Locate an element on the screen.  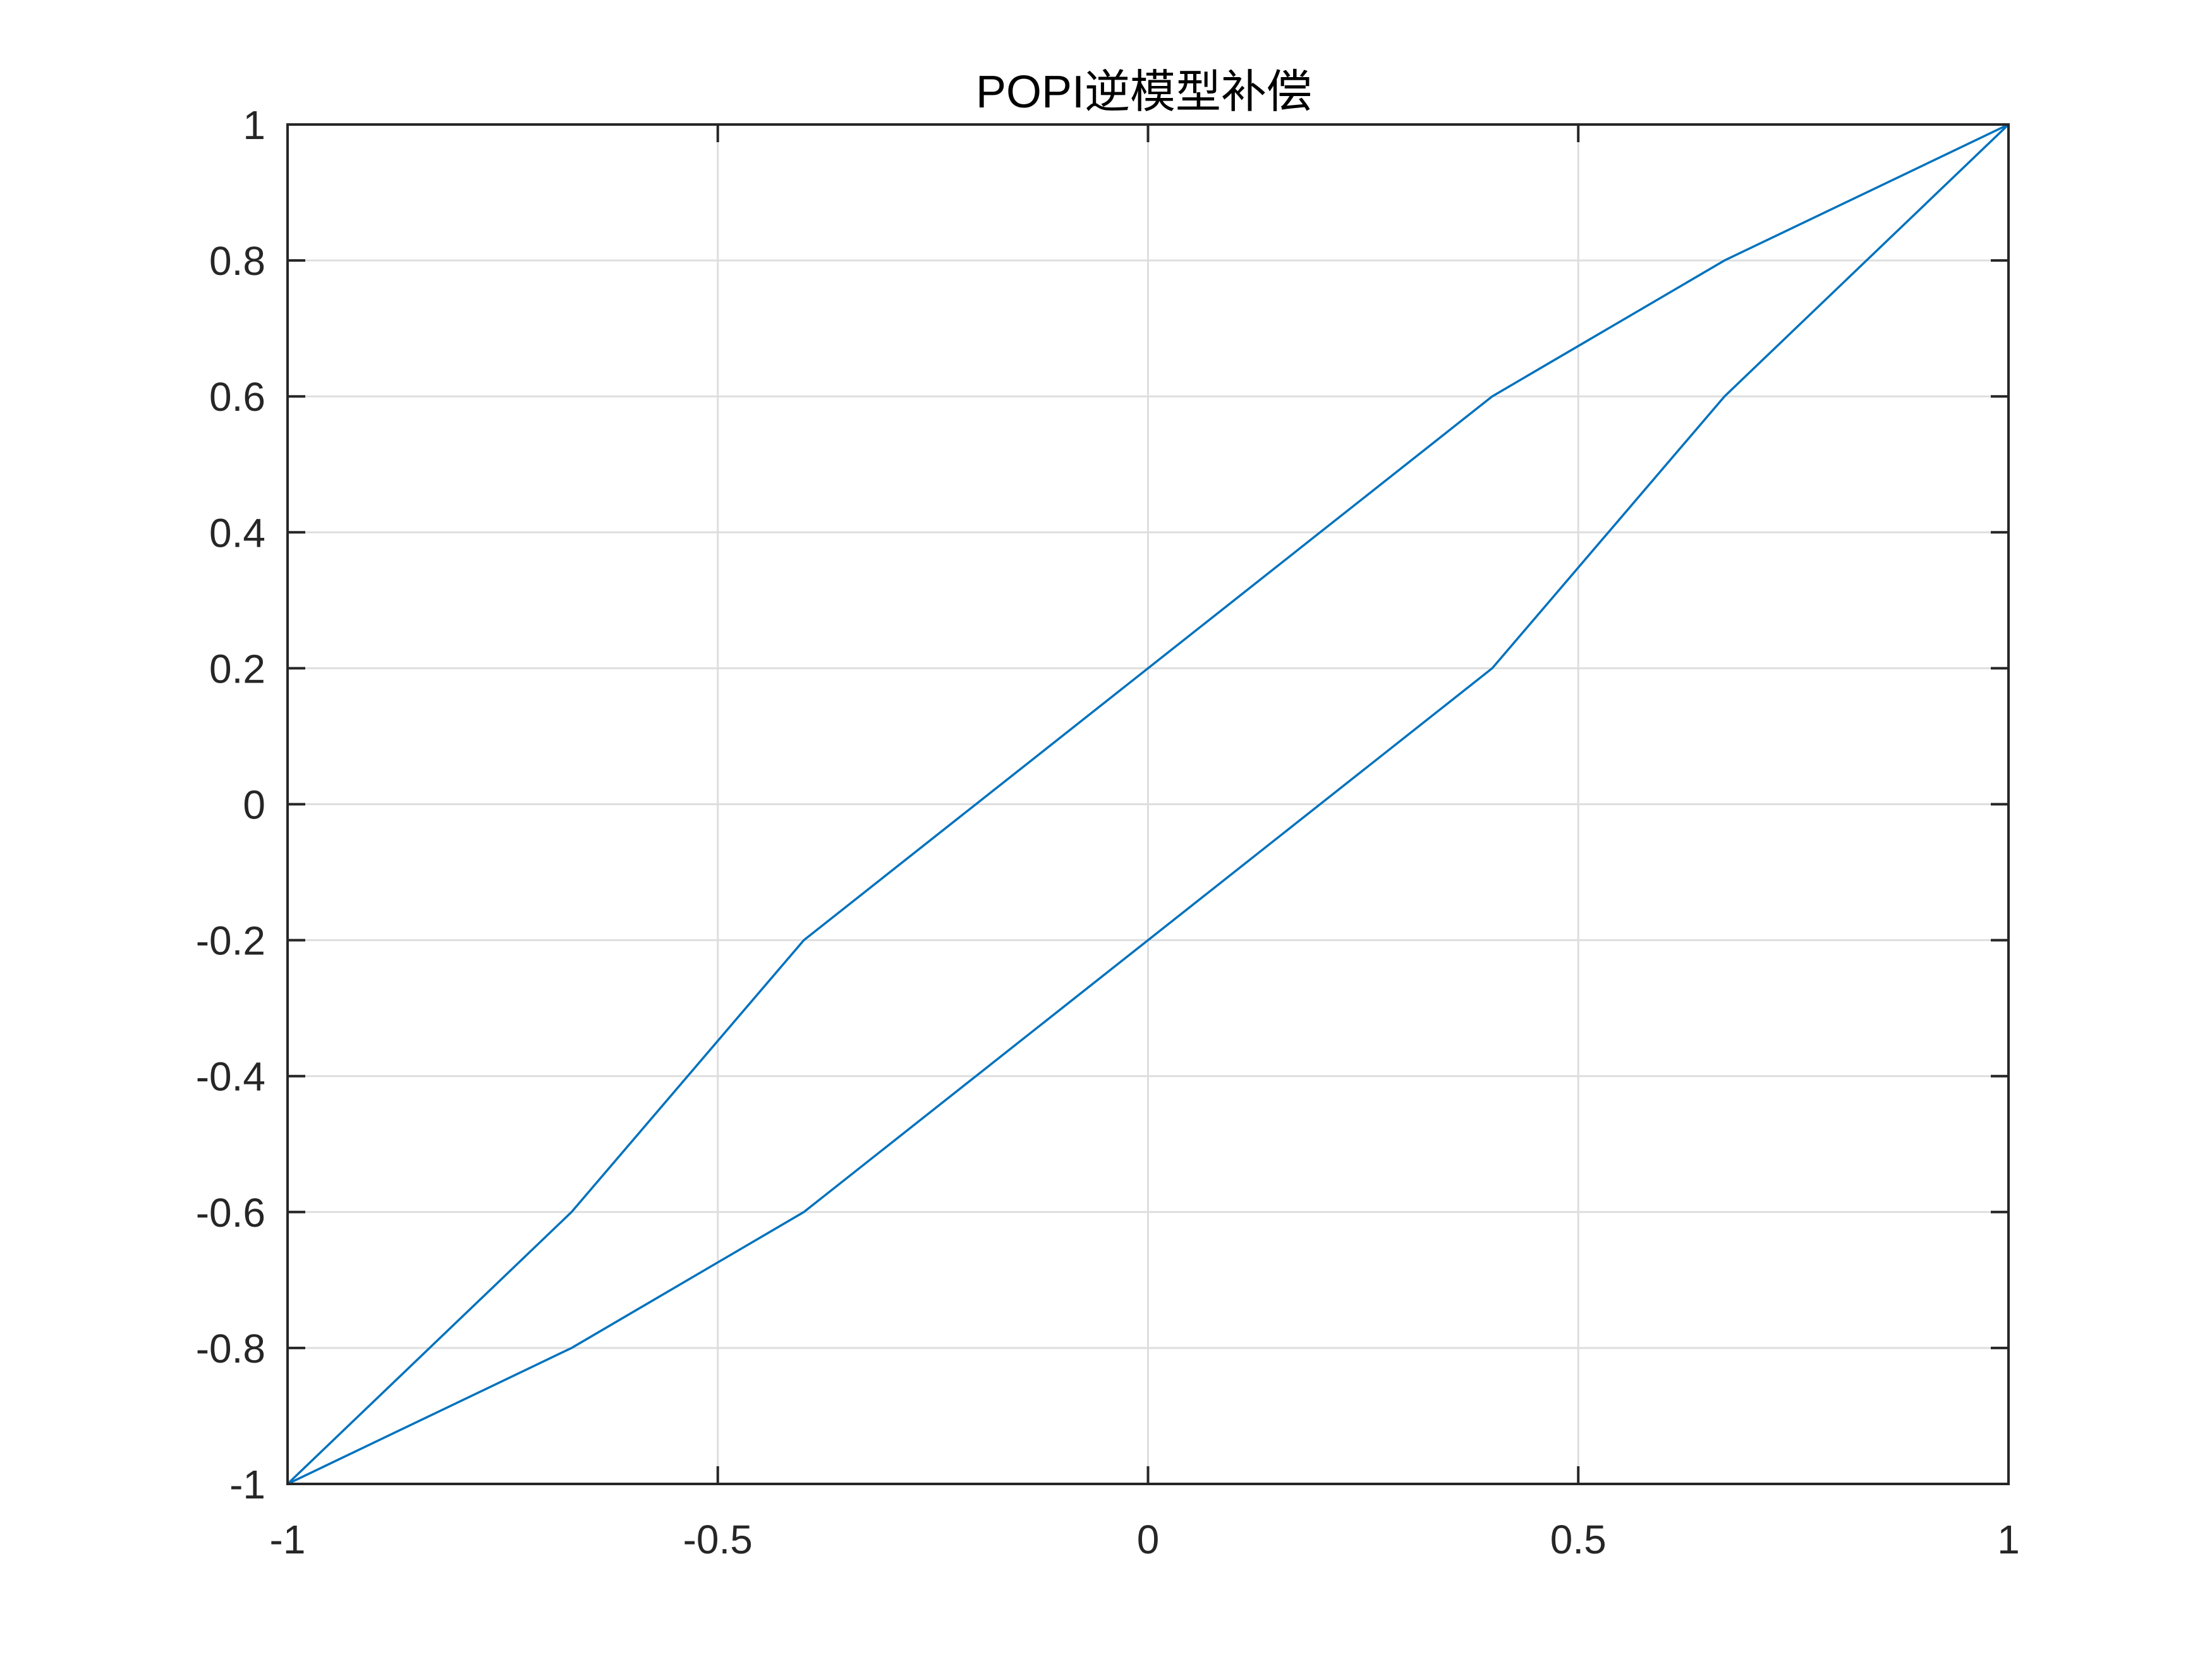
y-tick-label: -0.4 is located at coordinates (230, 1077).